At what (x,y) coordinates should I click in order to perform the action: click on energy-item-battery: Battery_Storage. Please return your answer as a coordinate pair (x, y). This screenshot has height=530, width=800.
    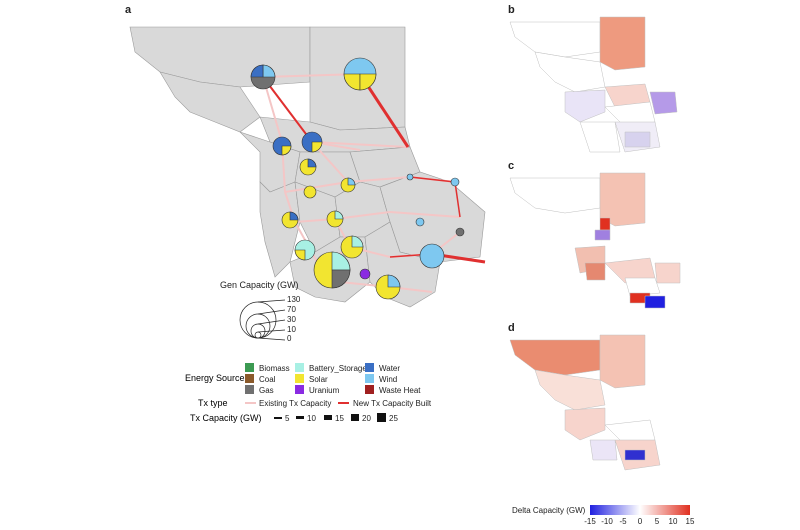
    Looking at the image, I should click on (331, 368).